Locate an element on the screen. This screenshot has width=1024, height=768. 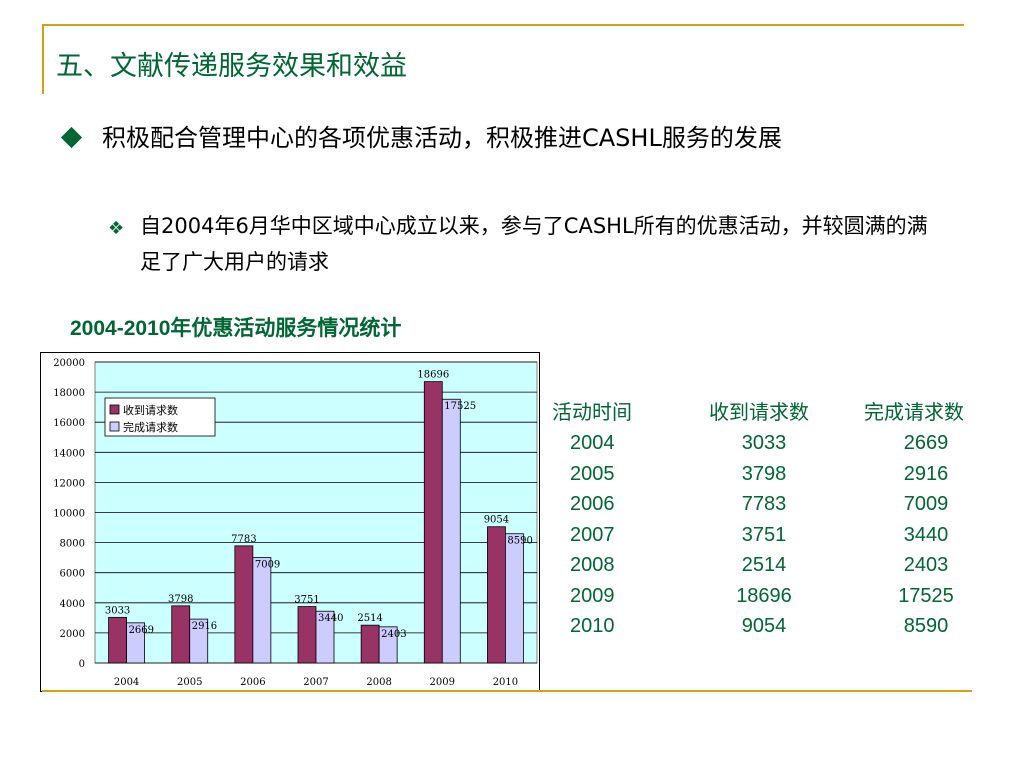
table-cell: 2008 is located at coordinates (592, 565).